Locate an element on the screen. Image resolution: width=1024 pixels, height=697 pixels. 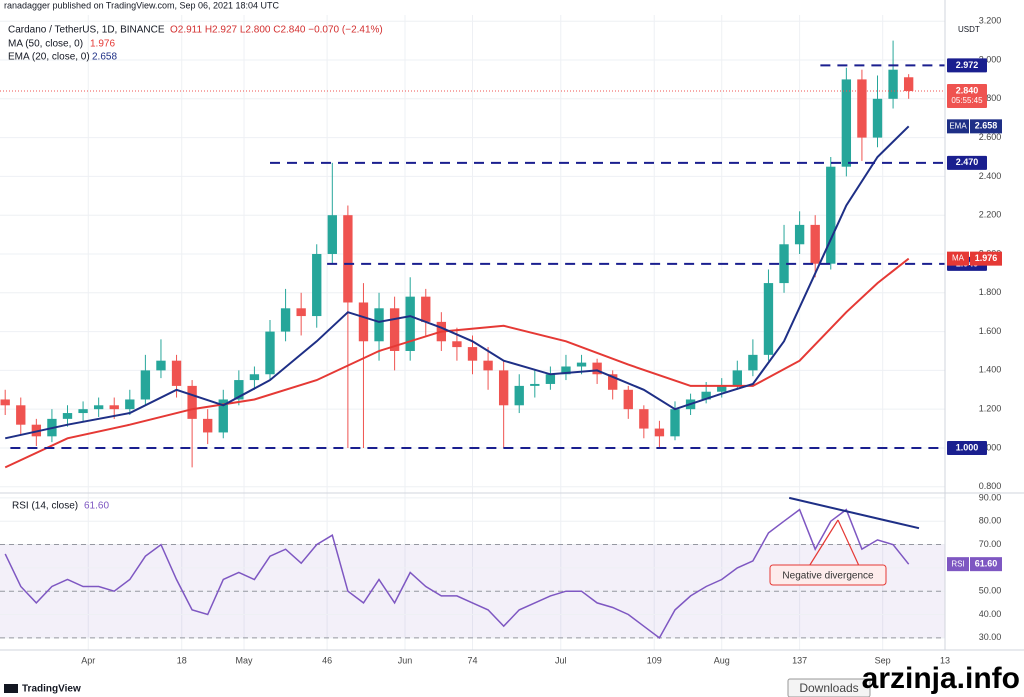
indicator-flag: 2.658 is located at coordinates (986, 126).